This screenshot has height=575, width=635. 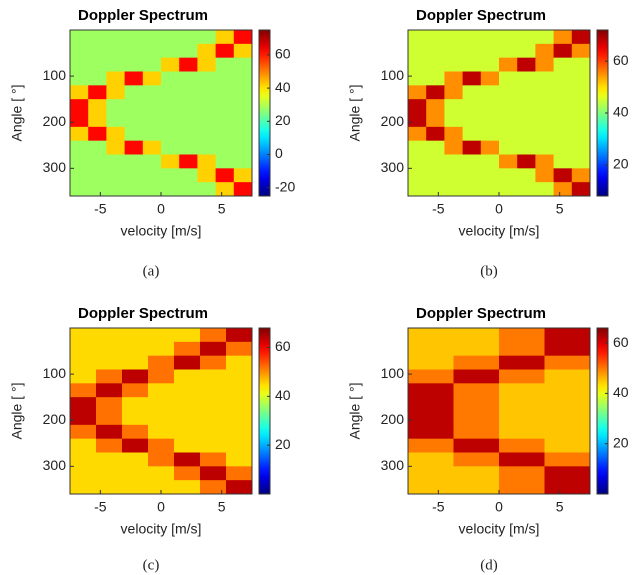 What do you see at coordinates (151, 565) in the screenshot?
I see `caption: (c)` at bounding box center [151, 565].